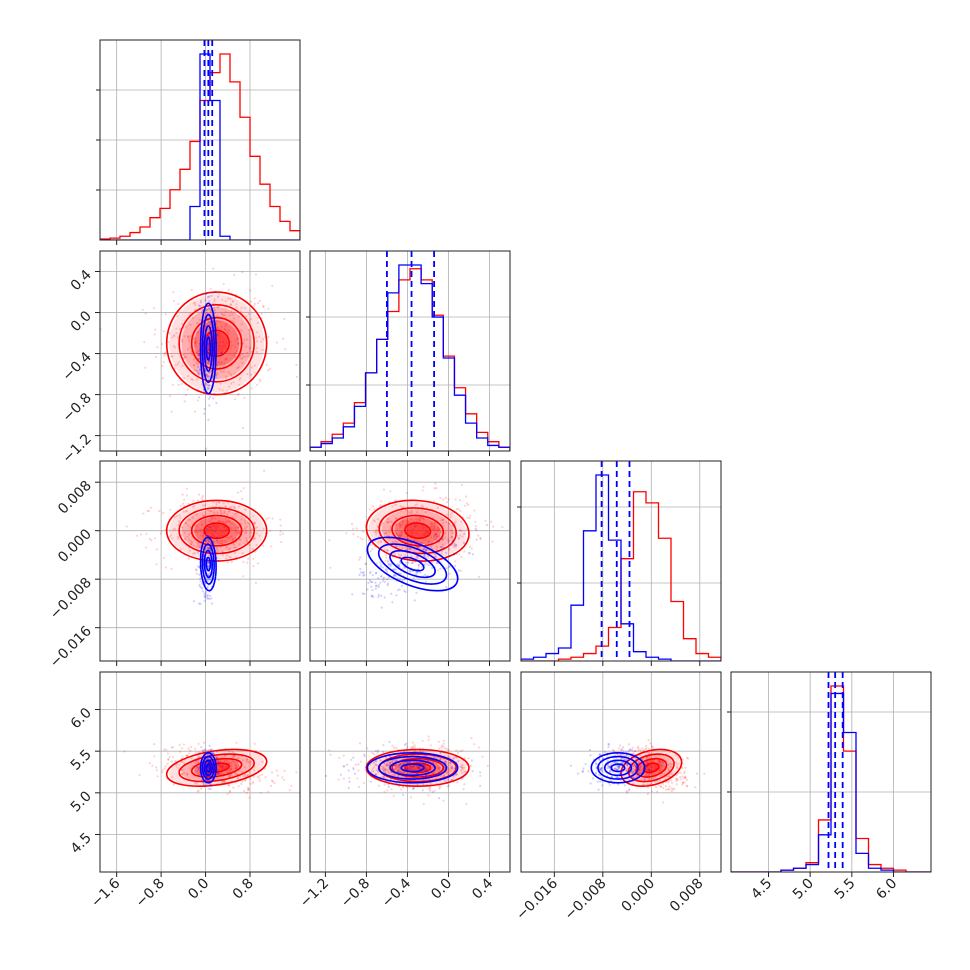  What do you see at coordinates (651, 767) in the screenshot?
I see `density-fill-red` at bounding box center [651, 767].